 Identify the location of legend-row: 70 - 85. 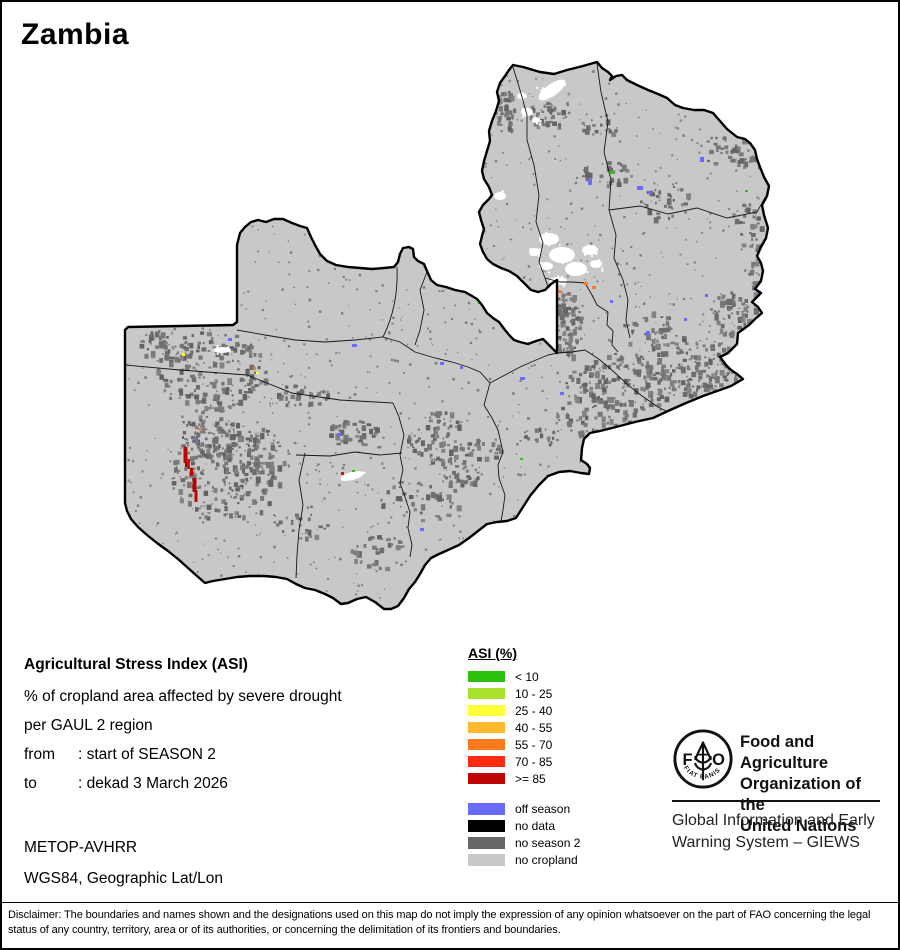
(524, 761).